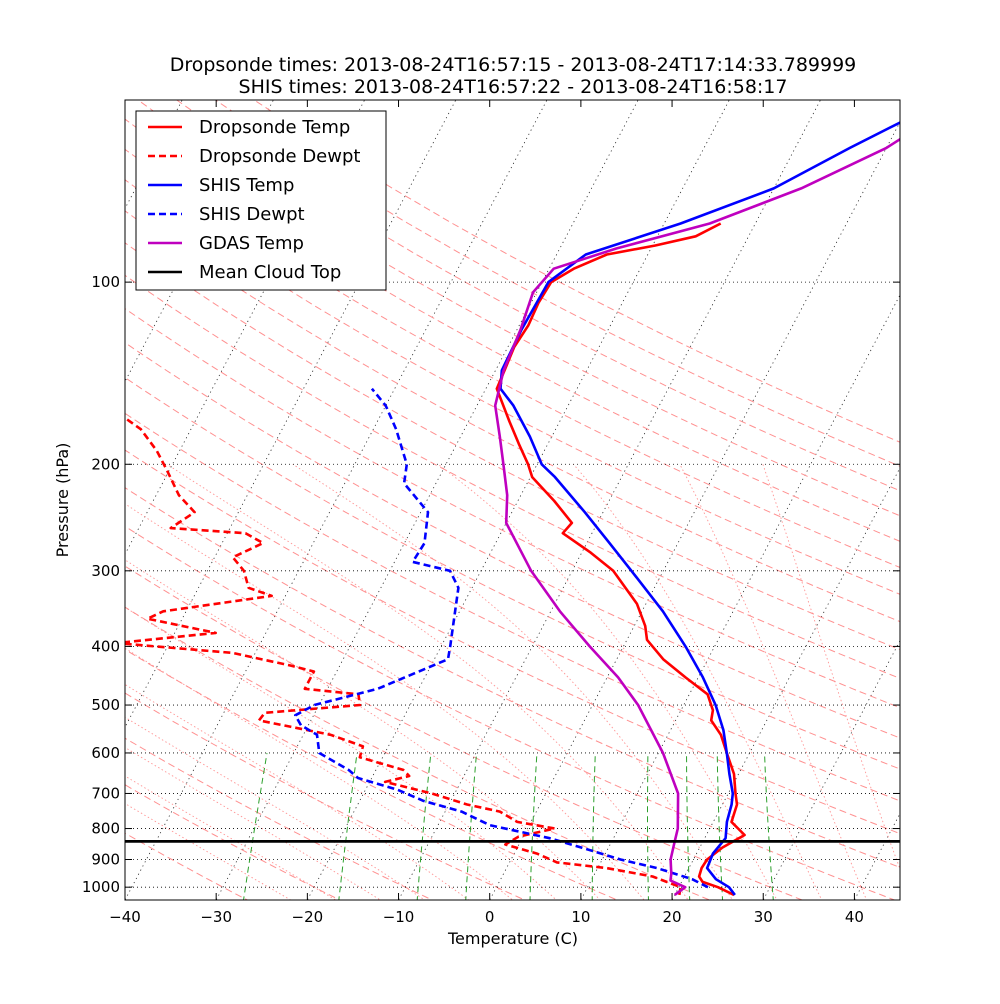 The height and width of the screenshot is (1004, 1000). Describe the element at coordinates (270, 272) in the screenshot. I see `legend-label: Mean Cloud Top` at that location.